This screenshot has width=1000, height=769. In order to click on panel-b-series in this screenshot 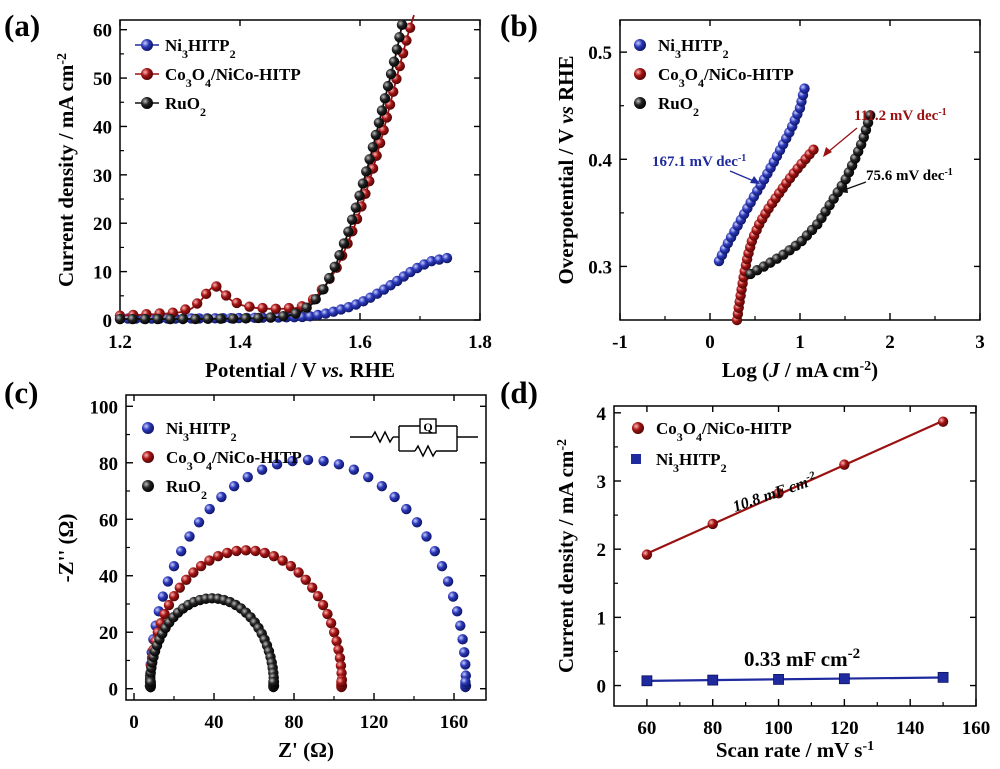, I will do `click(794, 204)`.